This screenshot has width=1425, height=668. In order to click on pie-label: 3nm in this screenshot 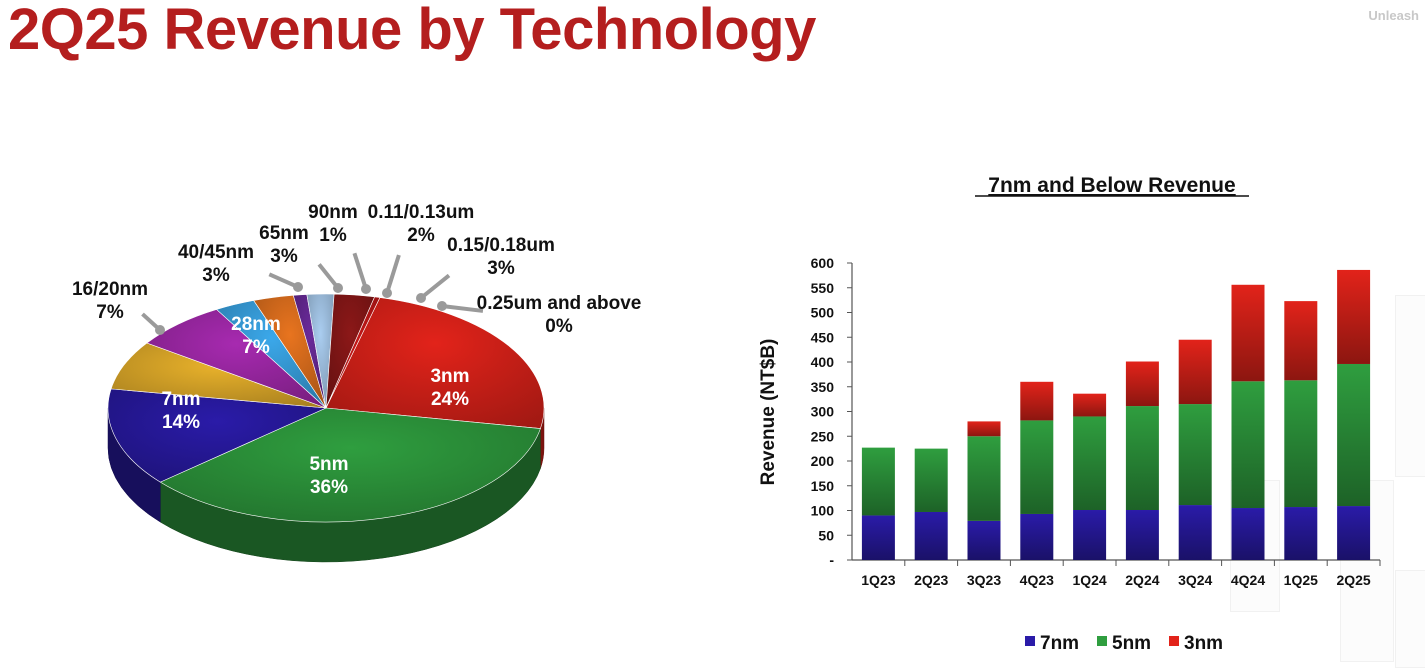, I will do `click(449, 376)`.